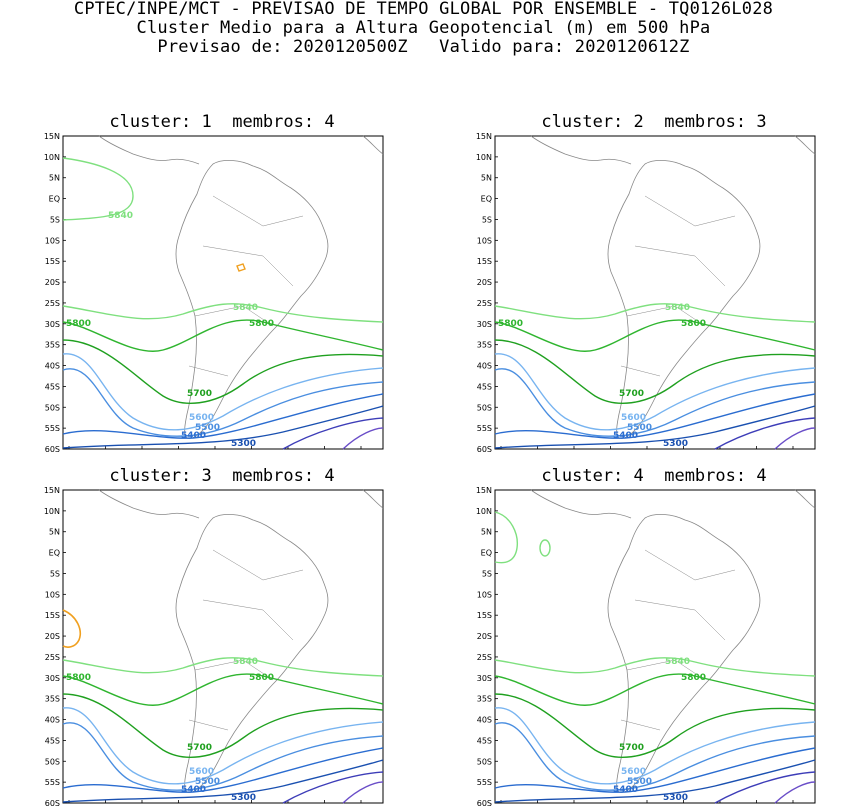 The image size is (847, 806). I want to click on contour-label: 5500, so click(207, 428).